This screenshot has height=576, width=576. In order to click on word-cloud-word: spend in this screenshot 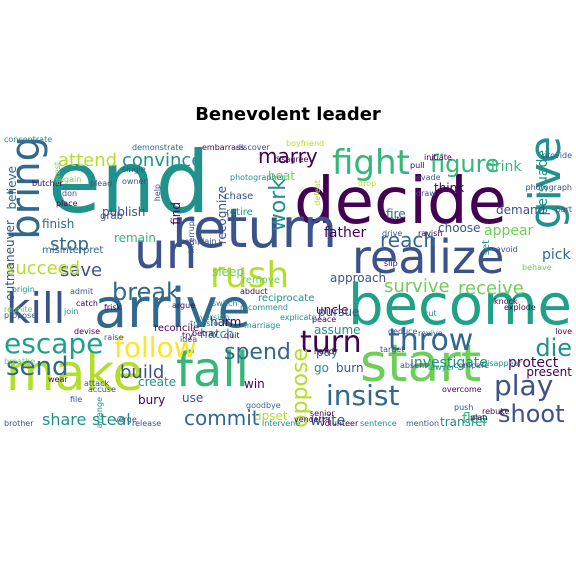, I will do `click(257, 352)`.